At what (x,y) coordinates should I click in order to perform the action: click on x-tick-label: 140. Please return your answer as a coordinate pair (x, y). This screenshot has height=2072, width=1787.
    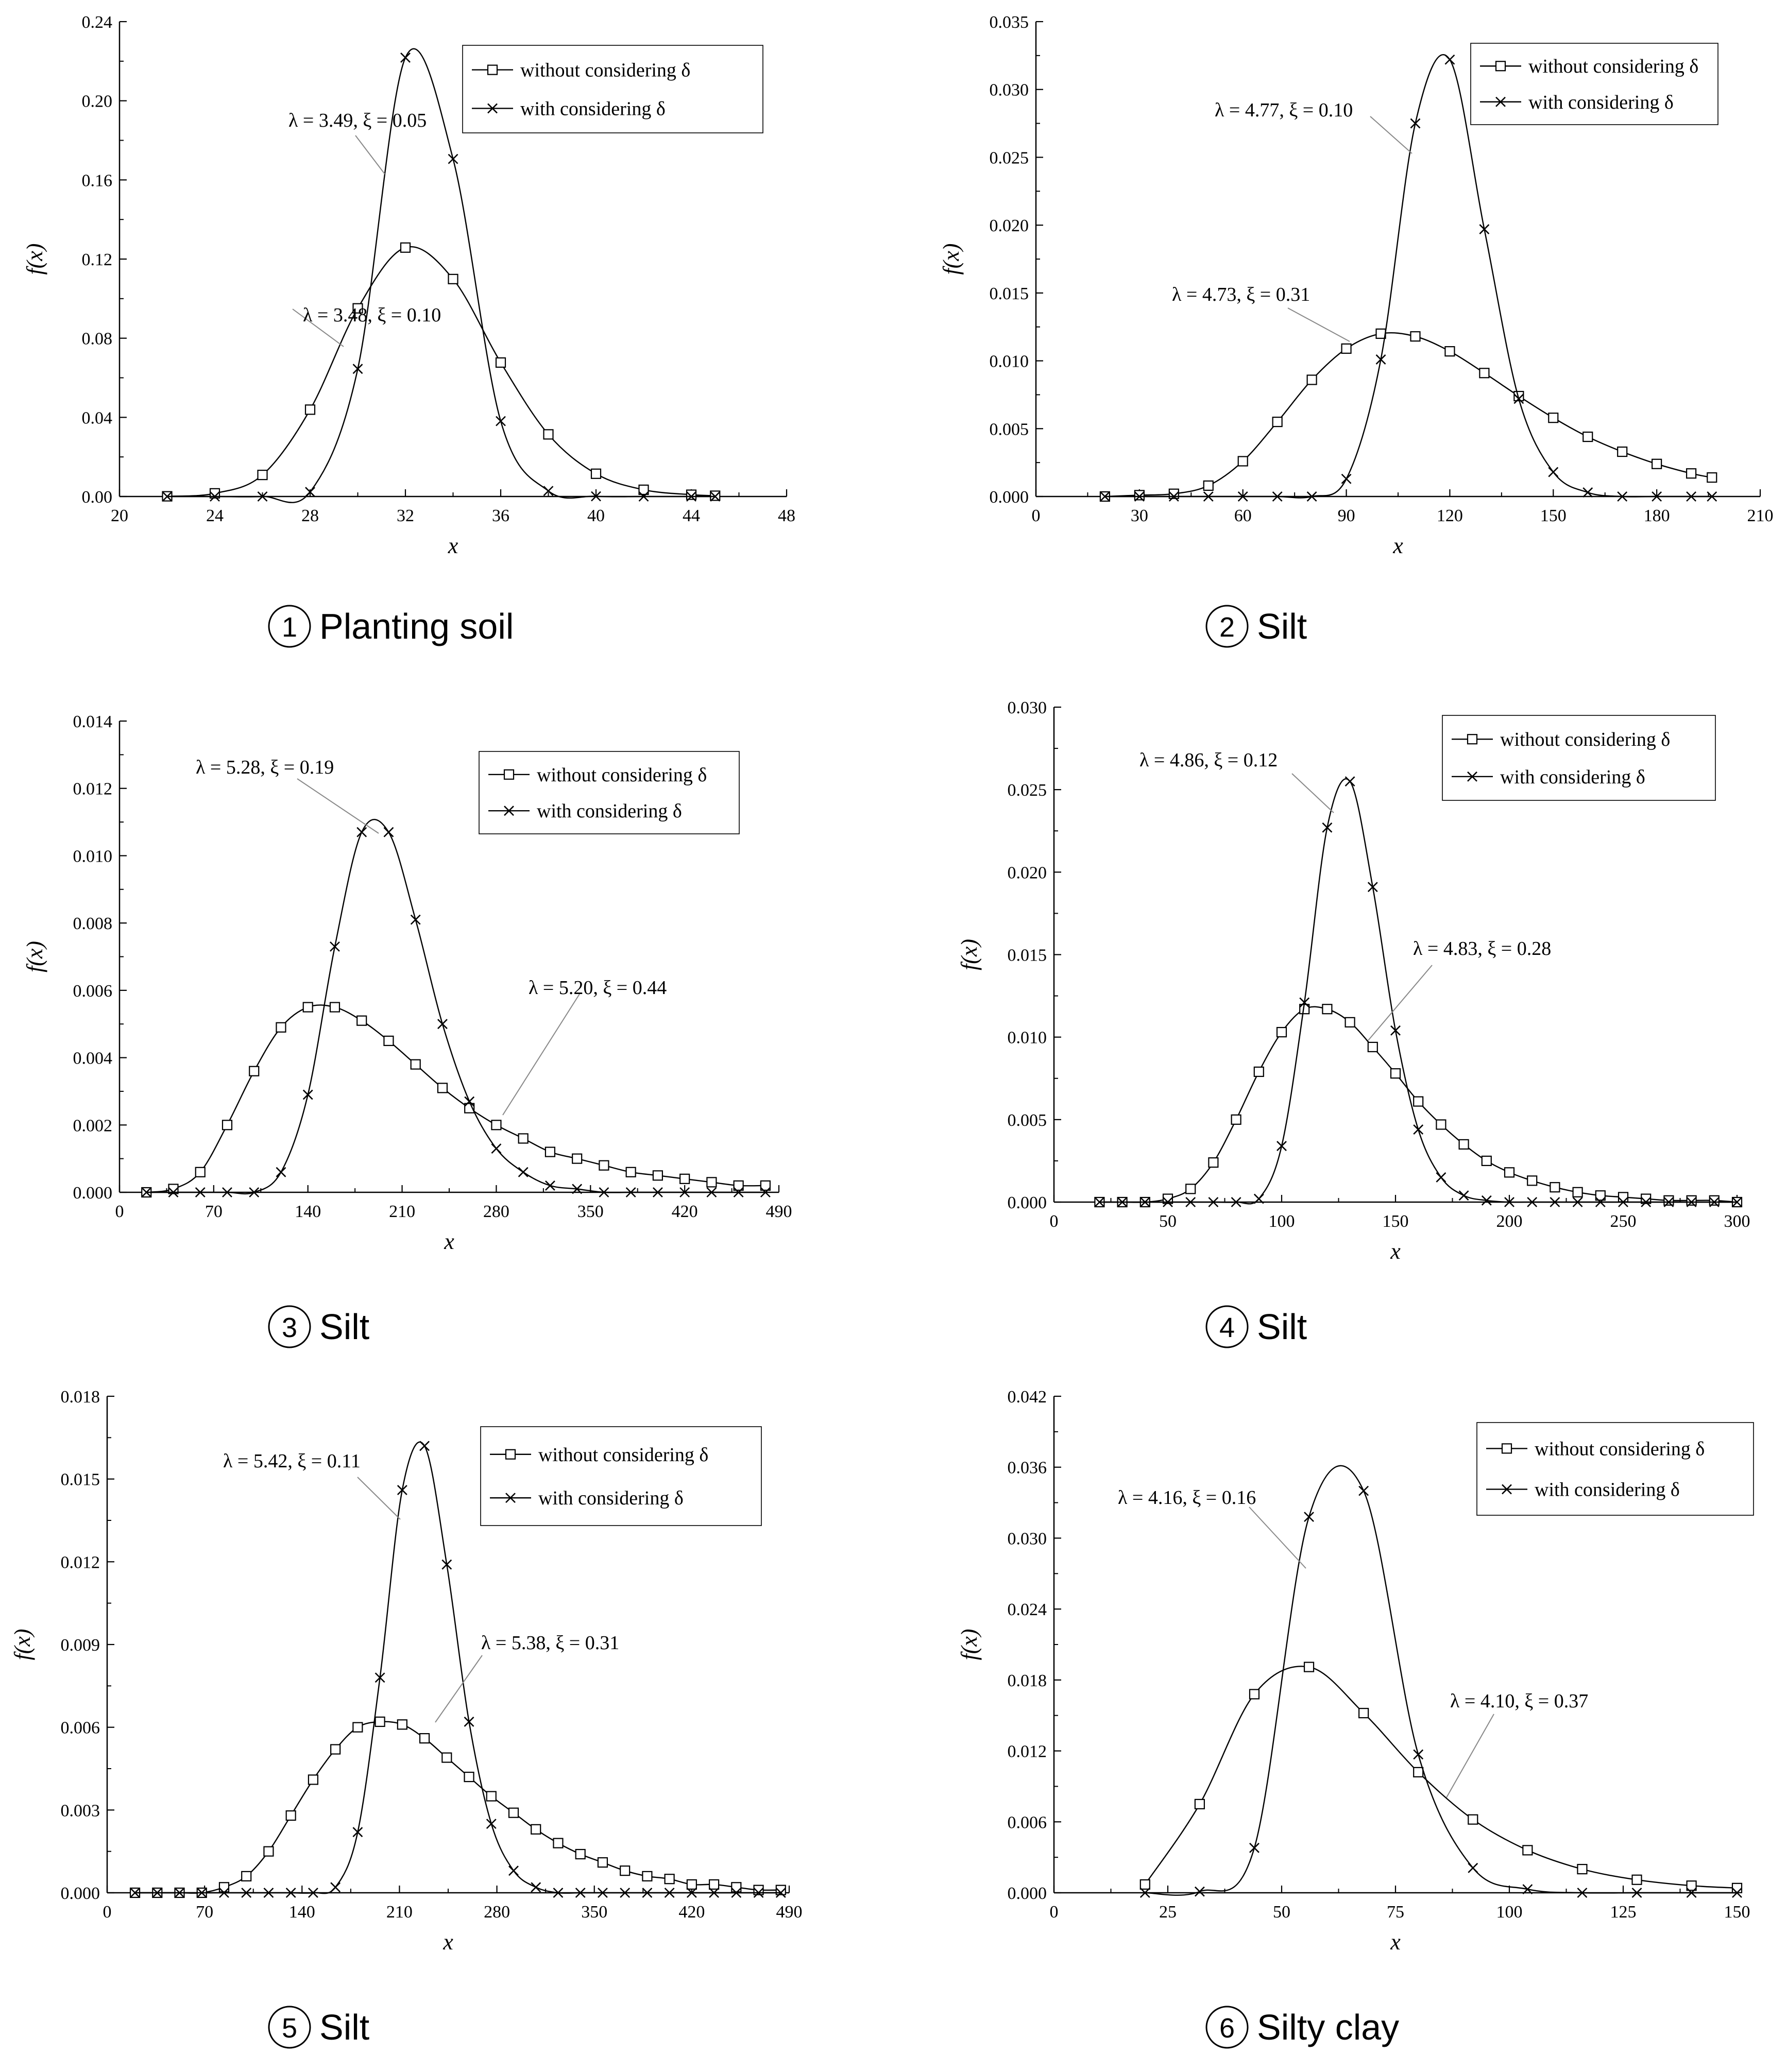
    Looking at the image, I should click on (308, 1211).